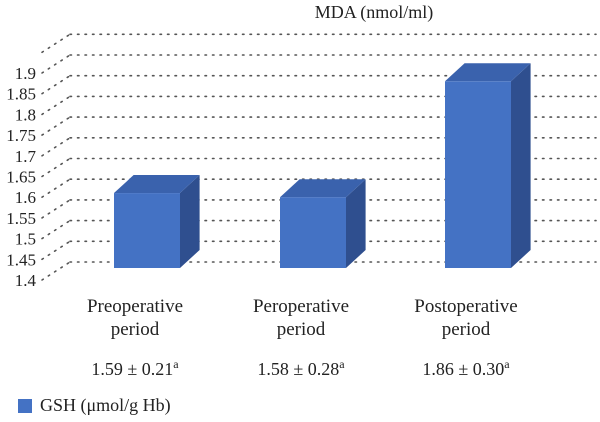 Image resolution: width=600 pixels, height=422 pixels. I want to click on bar-annotation: 1.58 ± 0.28a, so click(301, 368).